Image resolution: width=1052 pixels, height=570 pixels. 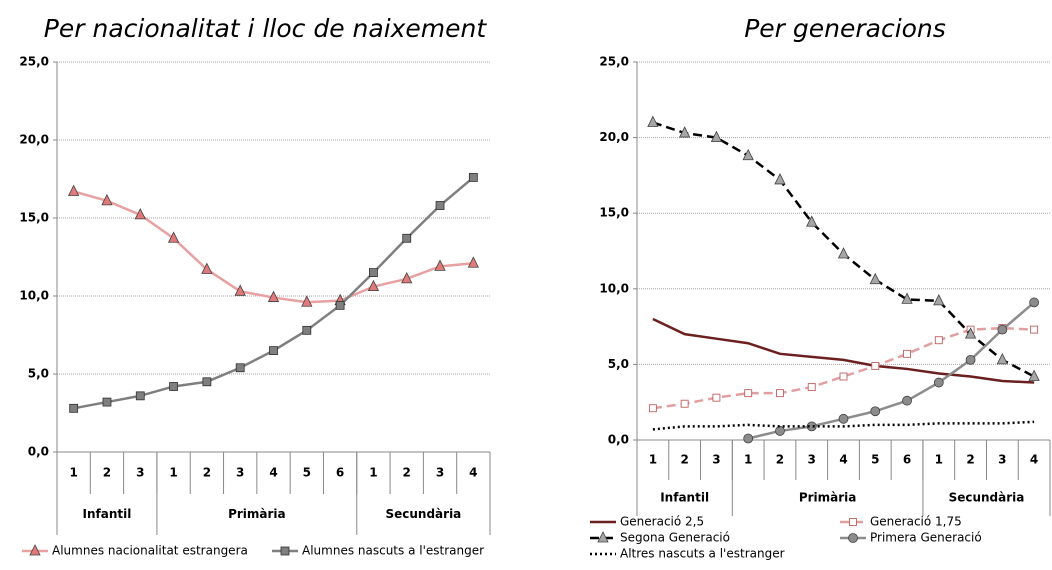 I want to click on y-tick-label: 20,0, so click(x=34, y=140).